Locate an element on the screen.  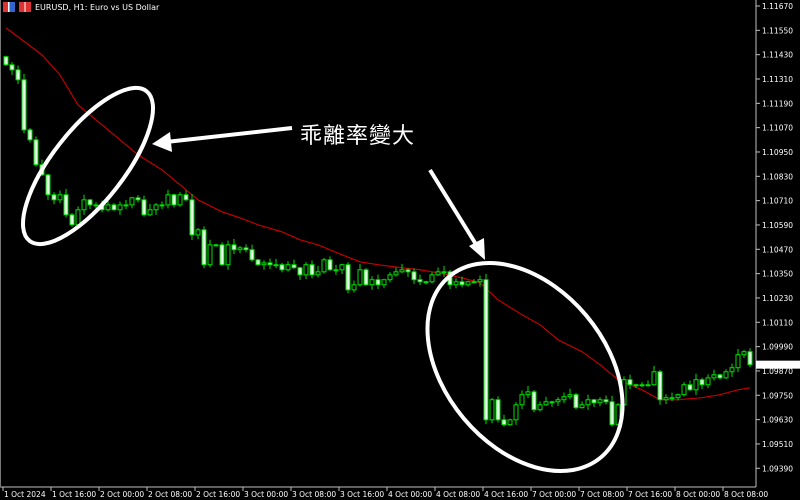
x-tick-label: 4 Oct 16:00 is located at coordinates (506, 494).